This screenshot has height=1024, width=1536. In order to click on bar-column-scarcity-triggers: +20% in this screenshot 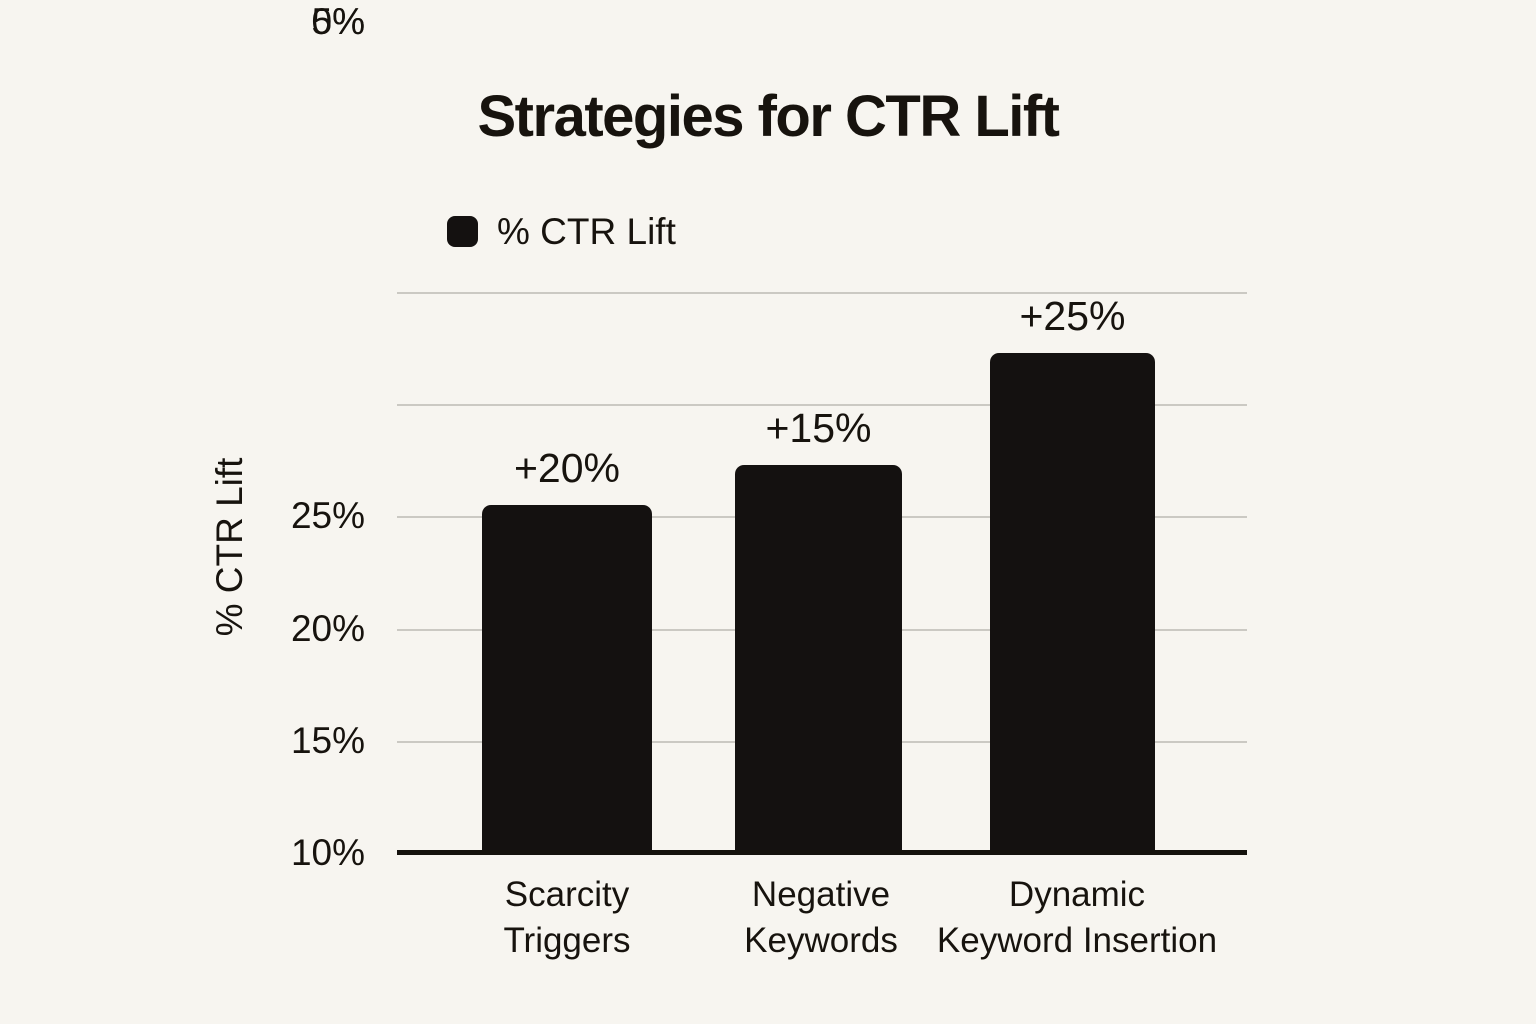, I will do `click(567, 572)`.